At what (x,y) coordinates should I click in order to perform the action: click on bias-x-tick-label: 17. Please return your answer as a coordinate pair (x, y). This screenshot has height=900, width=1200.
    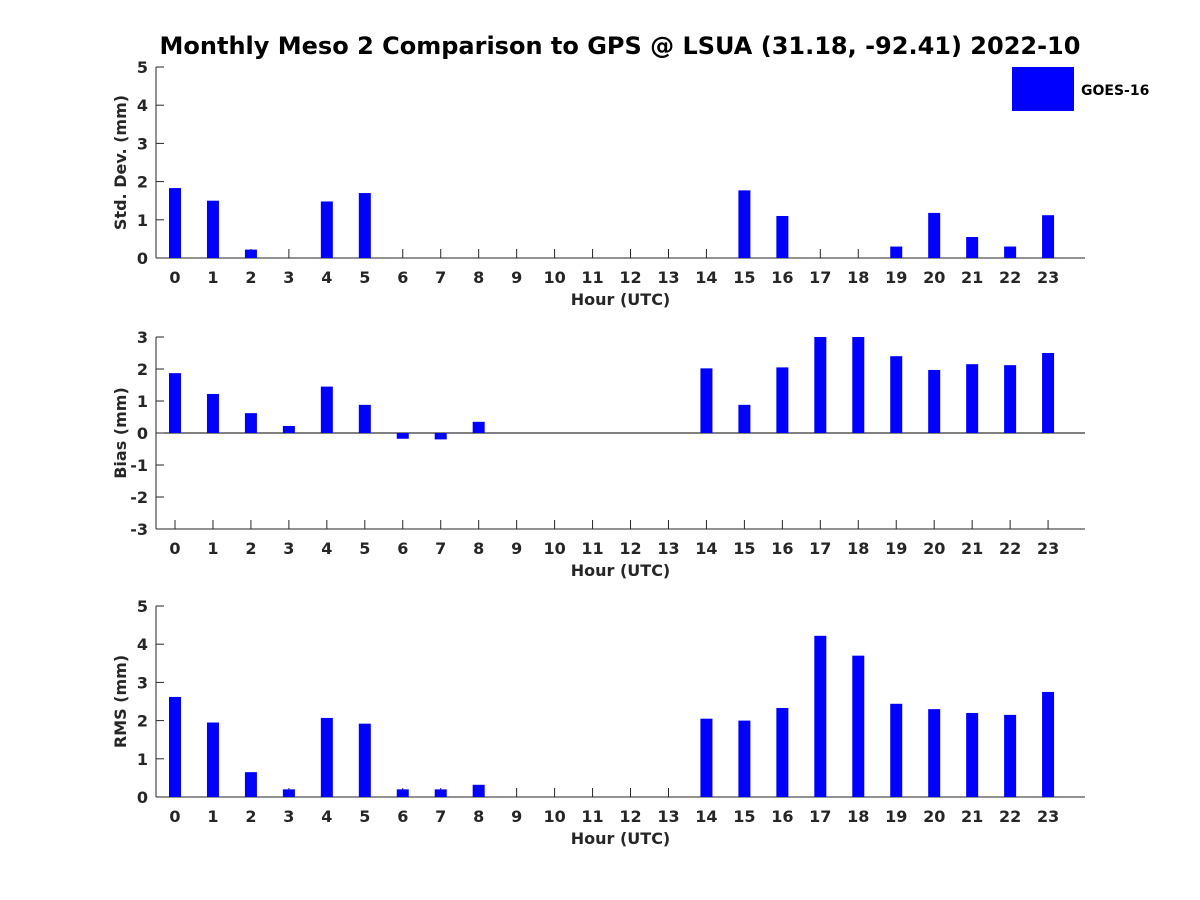
    Looking at the image, I should click on (820, 548).